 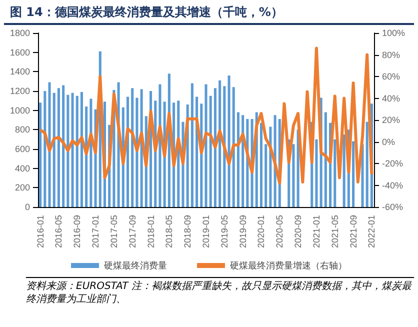 I want to click on x-tick-label: 2020-05, so click(x=279, y=231).